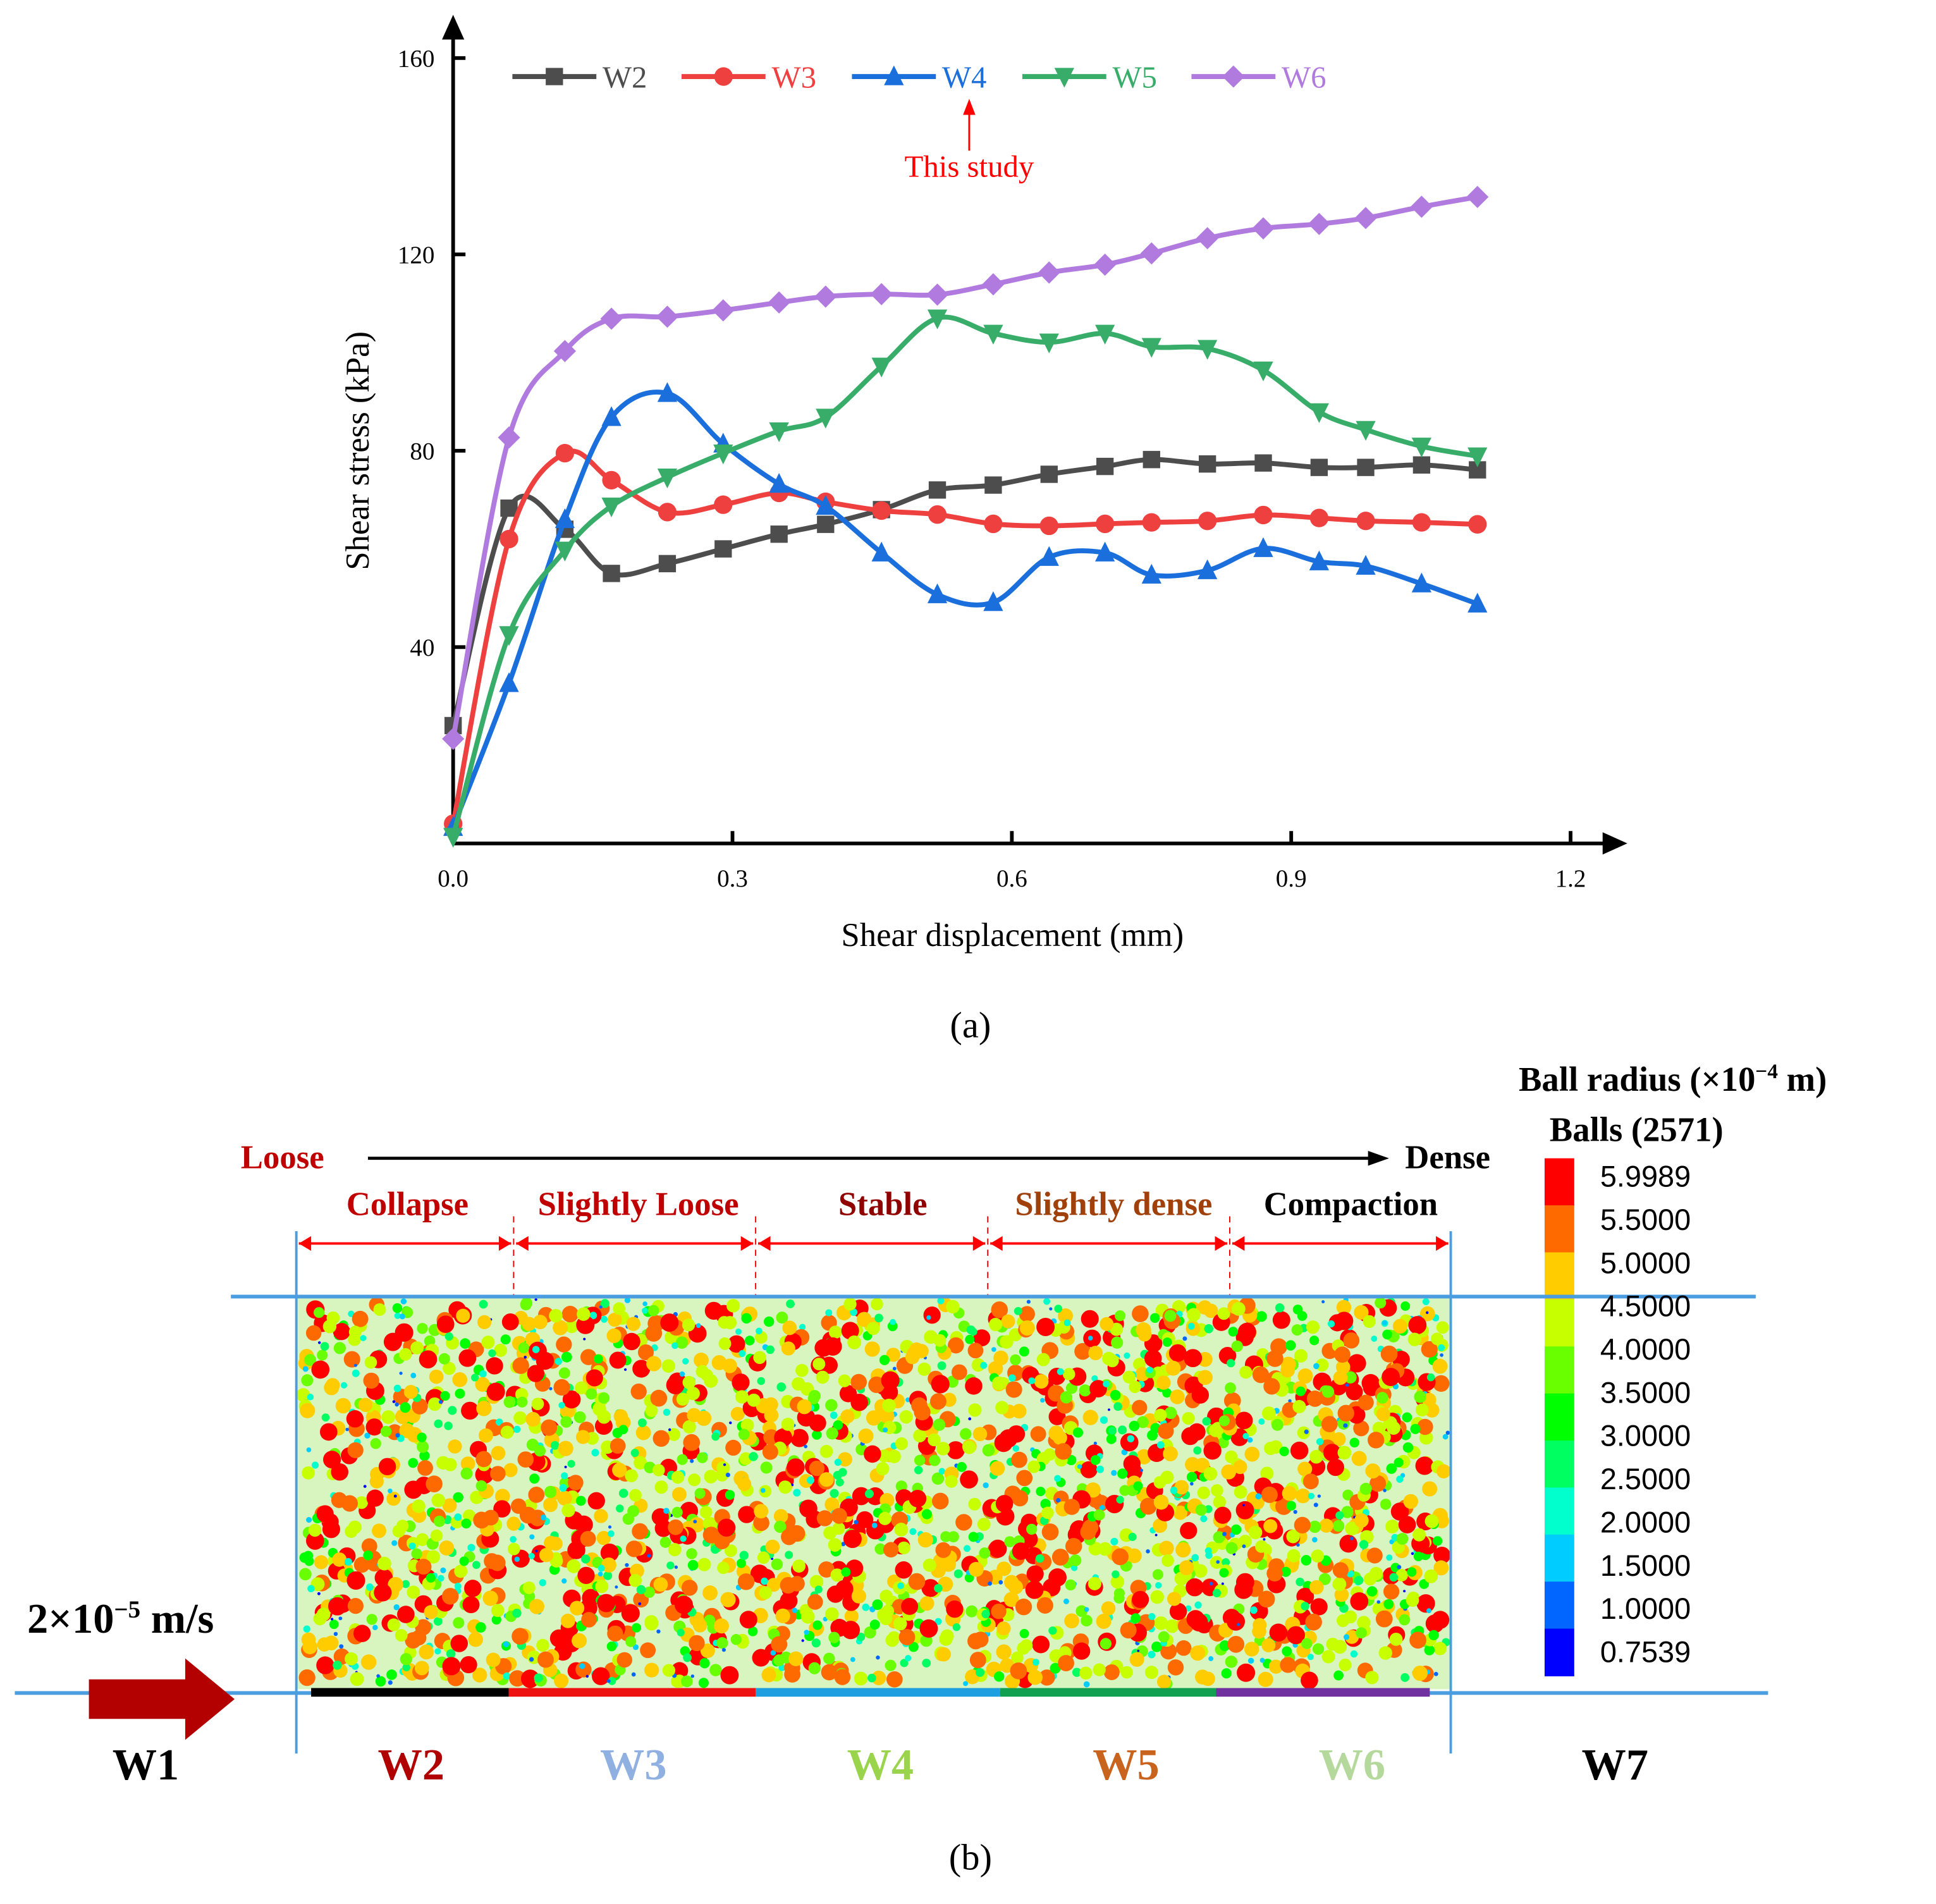 The image size is (1936, 1904). Describe the element at coordinates (919, 77) in the screenshot. I see `legend-item-w4: W4` at that location.